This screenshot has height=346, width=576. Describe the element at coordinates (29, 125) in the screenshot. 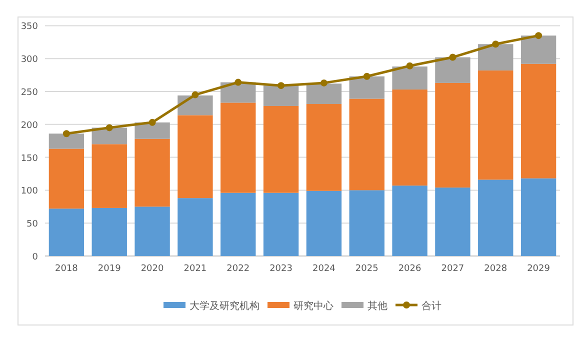

I see `y-tick-label: 200` at that location.